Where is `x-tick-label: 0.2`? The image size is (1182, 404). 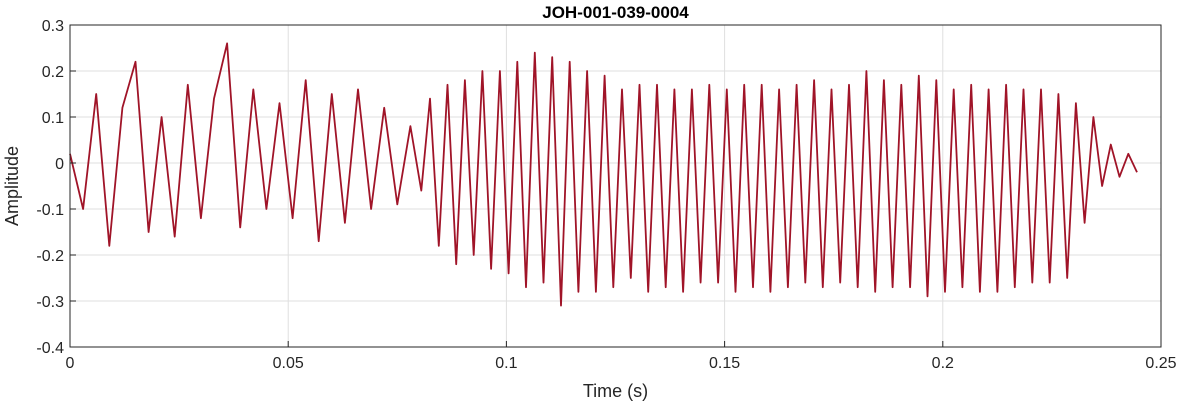 x-tick-label: 0.2 is located at coordinates (943, 363).